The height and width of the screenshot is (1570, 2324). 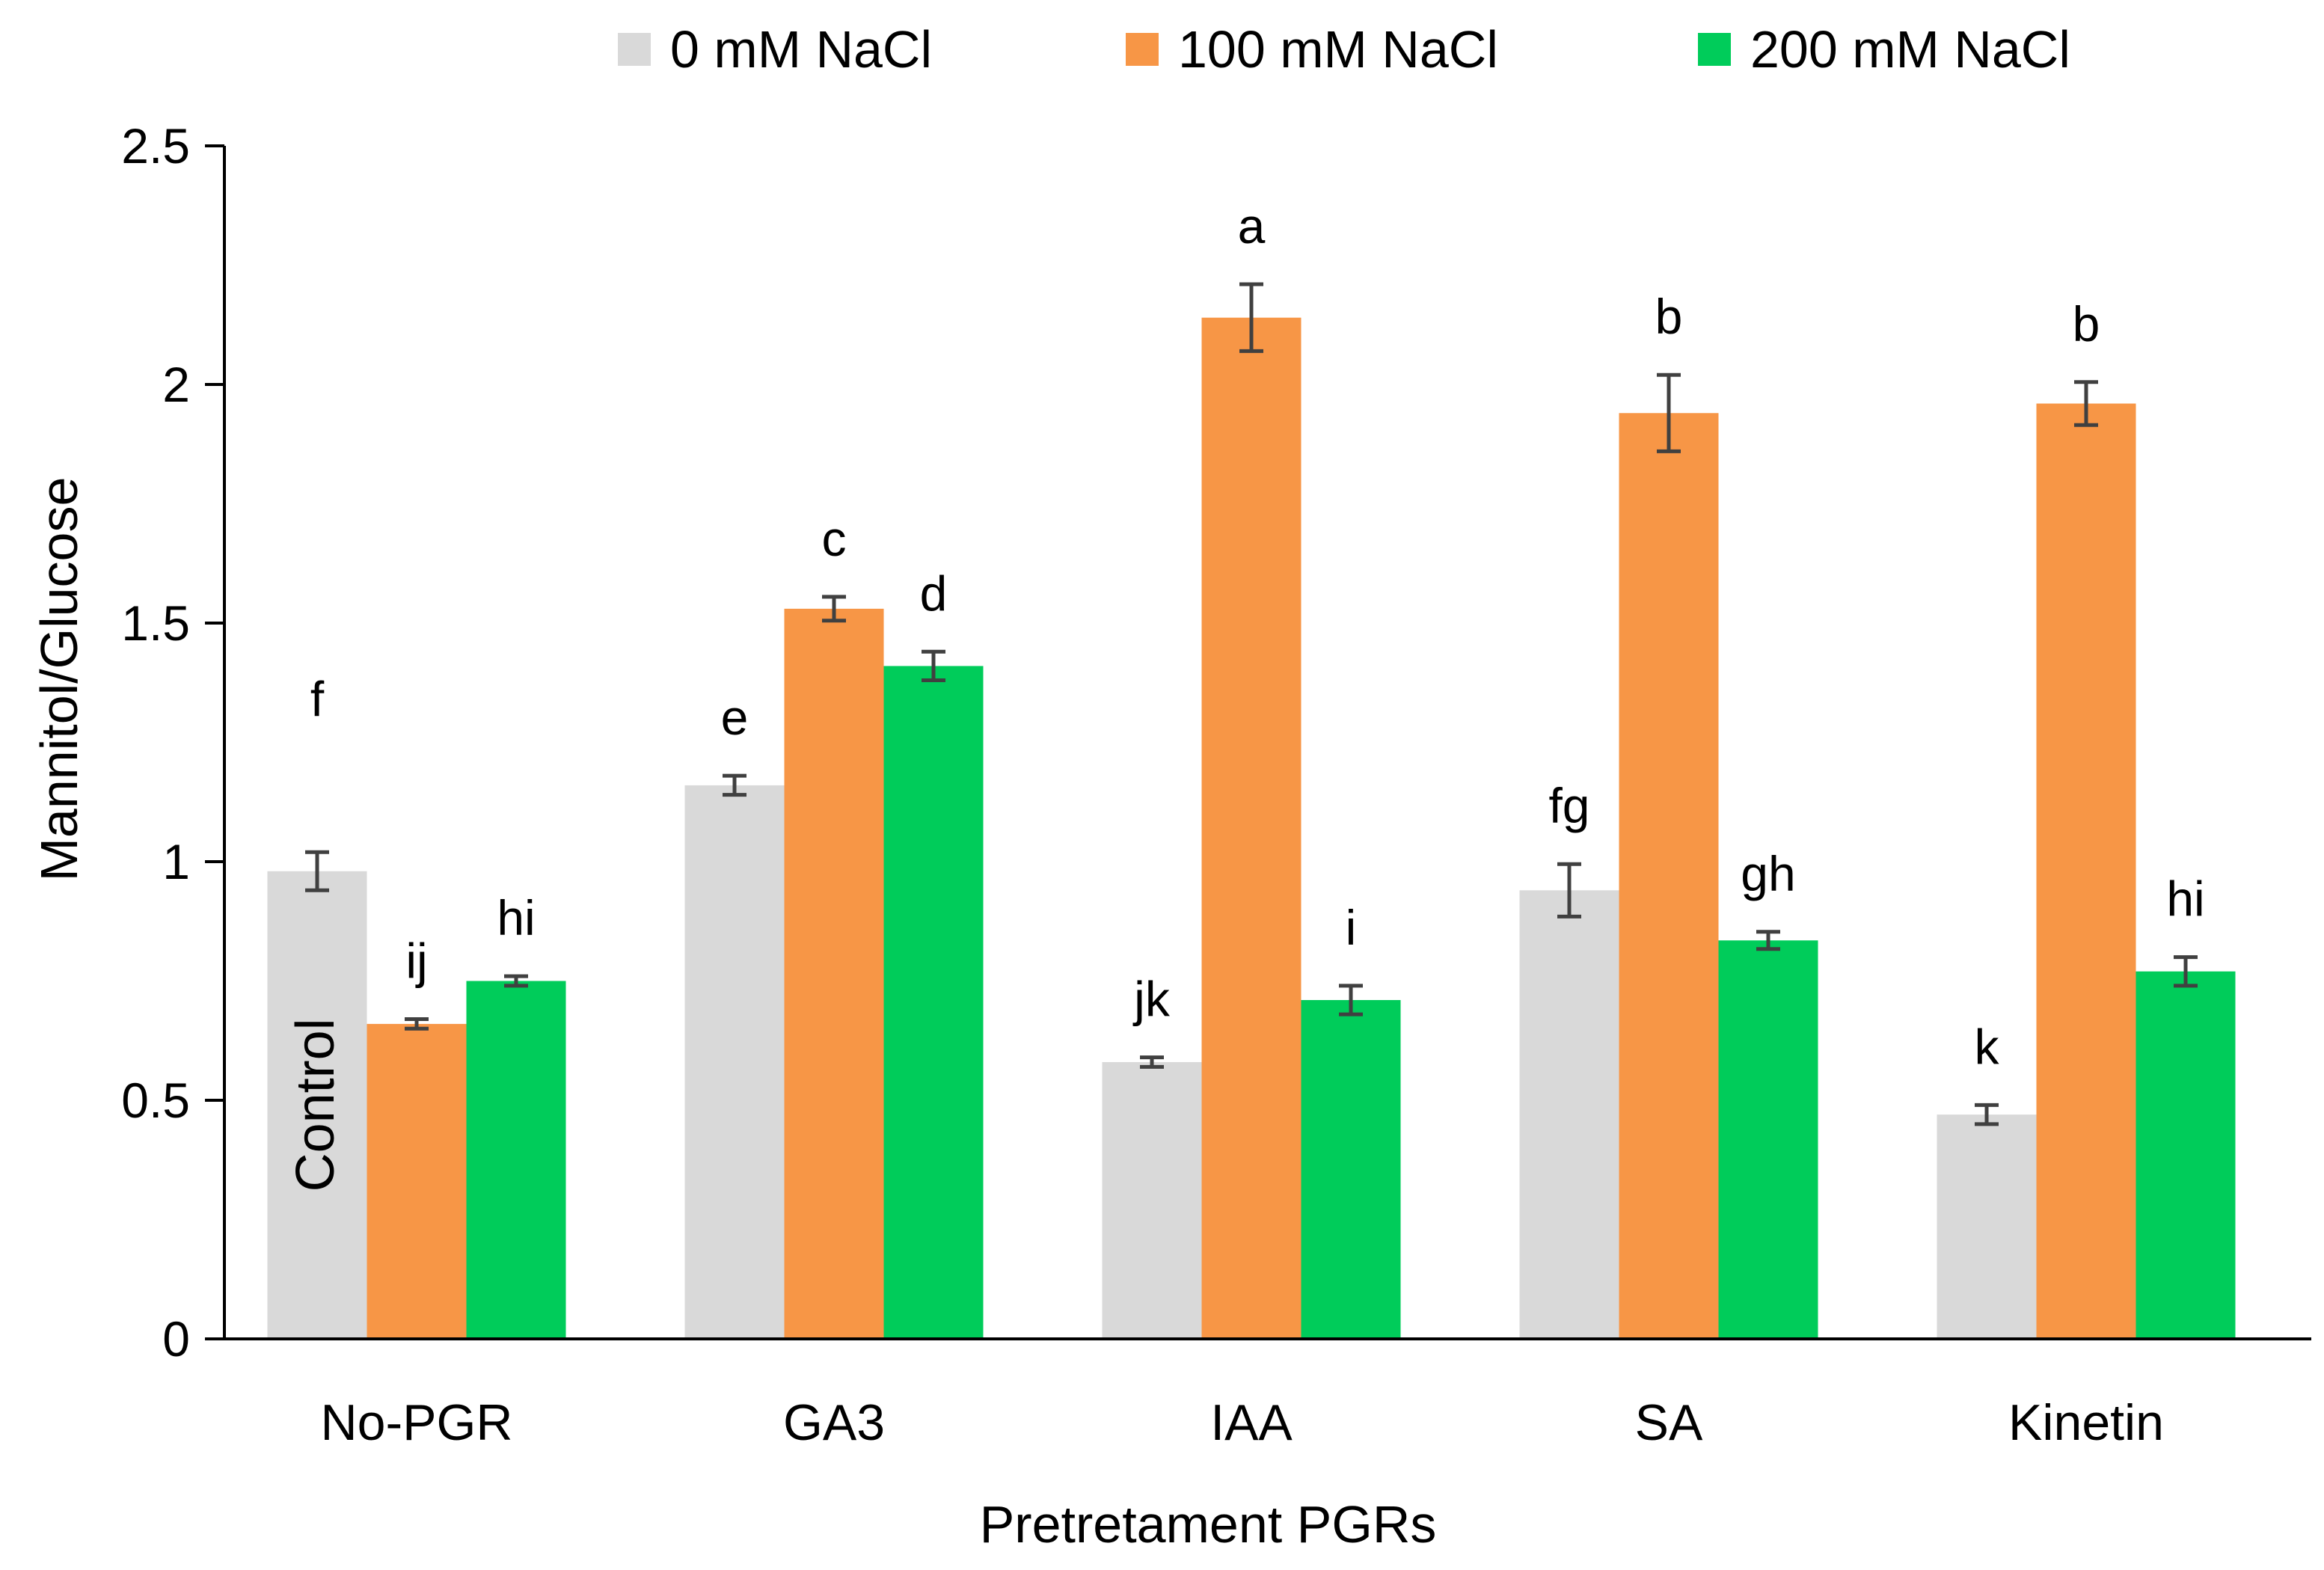 What do you see at coordinates (317, 698) in the screenshot?
I see `significance-letter: f` at bounding box center [317, 698].